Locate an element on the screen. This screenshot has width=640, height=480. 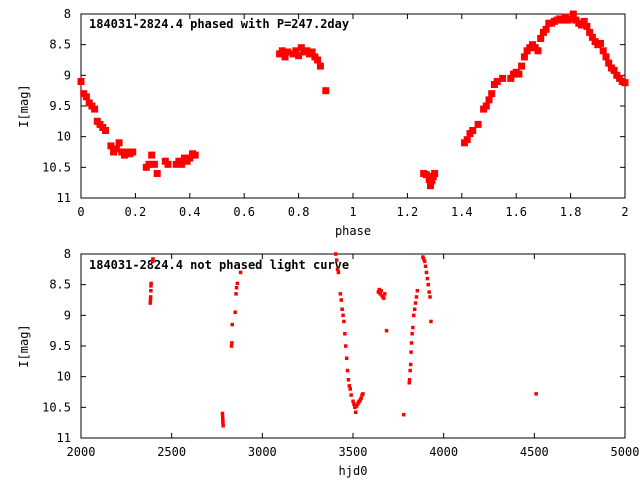
x-tick-label: 2 is located at coordinates (624, 212).